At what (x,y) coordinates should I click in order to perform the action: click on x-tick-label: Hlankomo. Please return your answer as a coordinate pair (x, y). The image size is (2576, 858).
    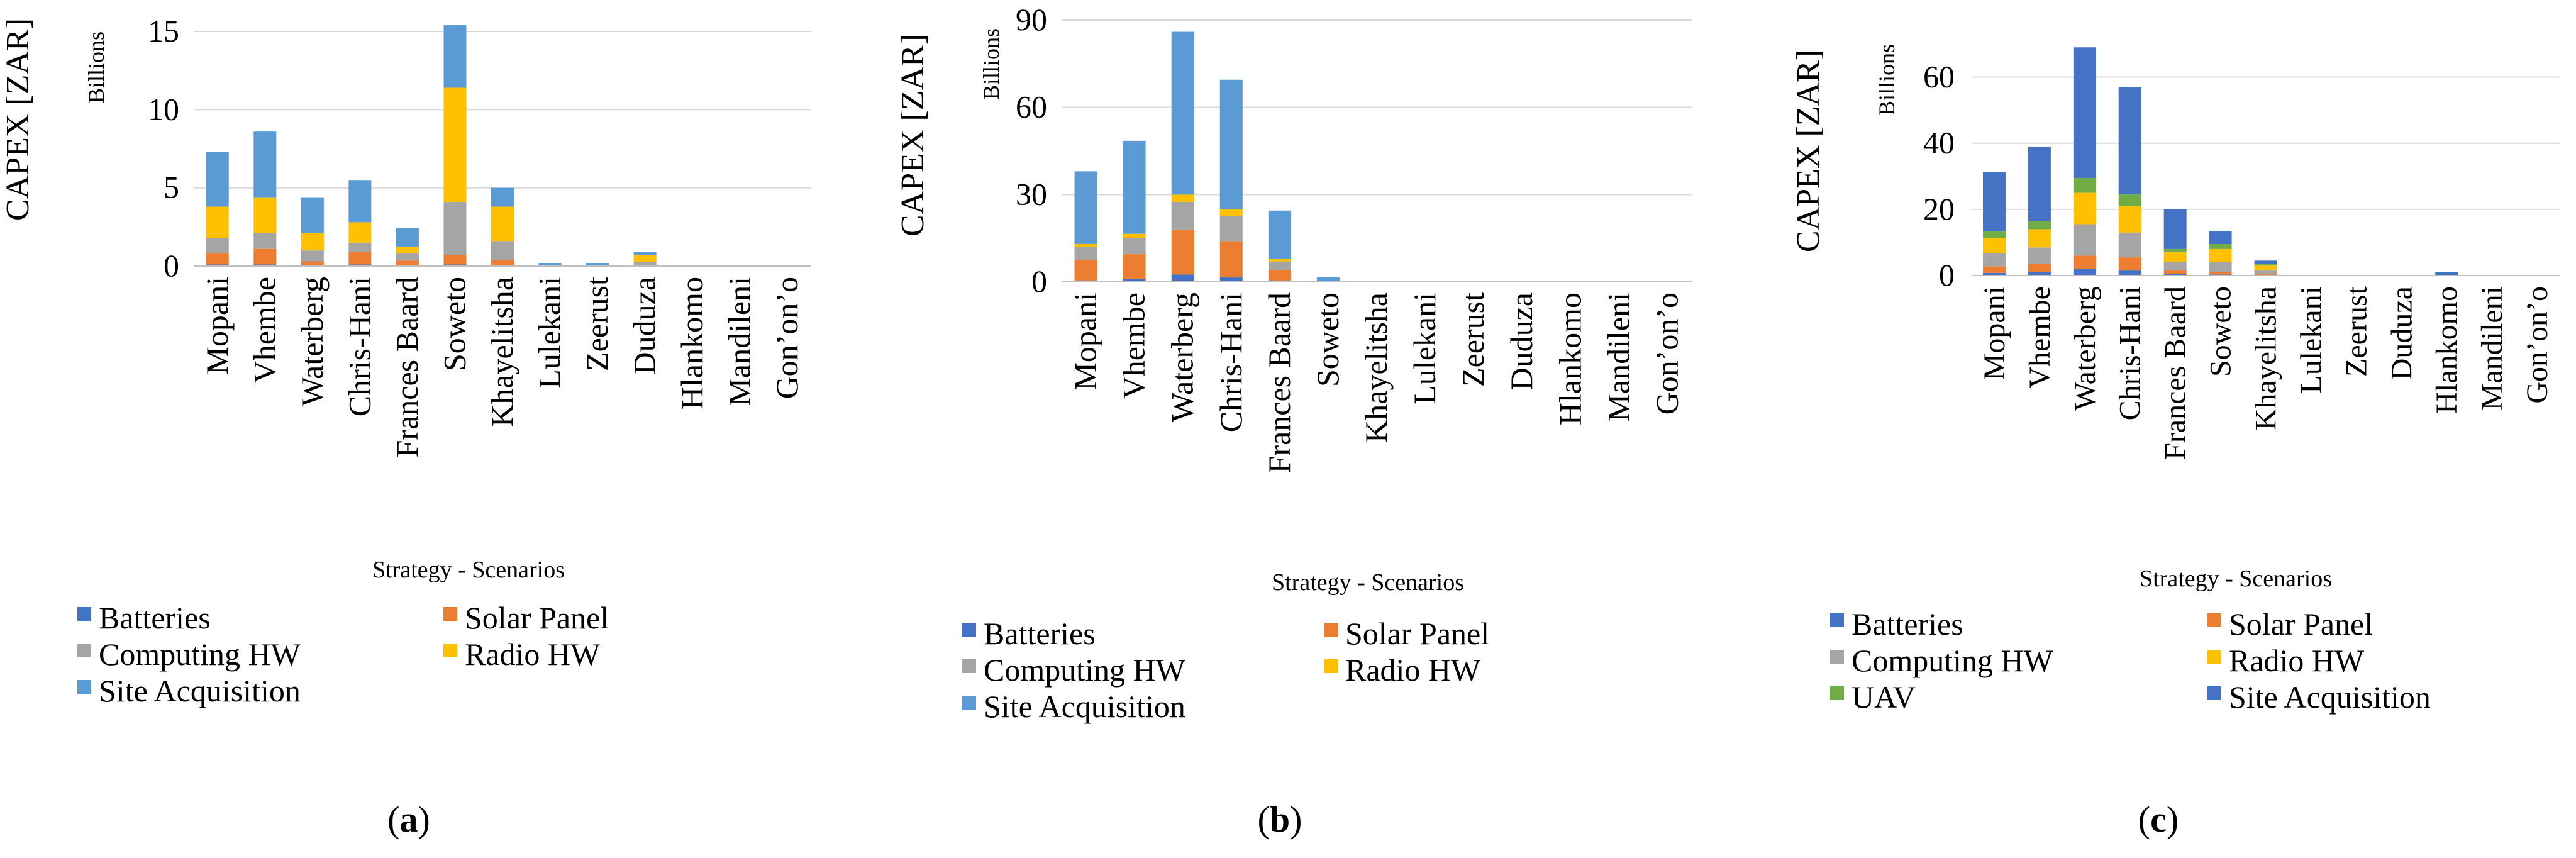
    Looking at the image, I should click on (1569, 358).